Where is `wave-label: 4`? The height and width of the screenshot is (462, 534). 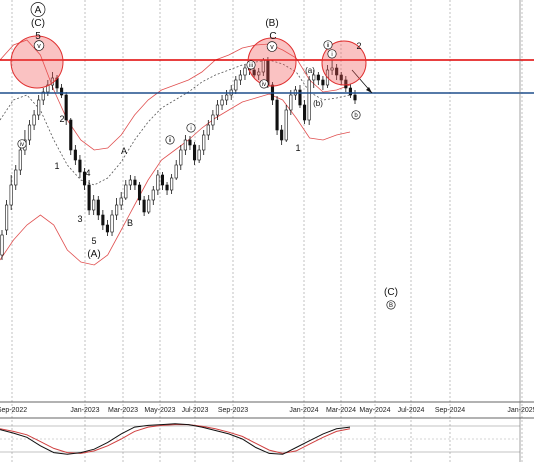
wave-label: 4 is located at coordinates (87, 173).